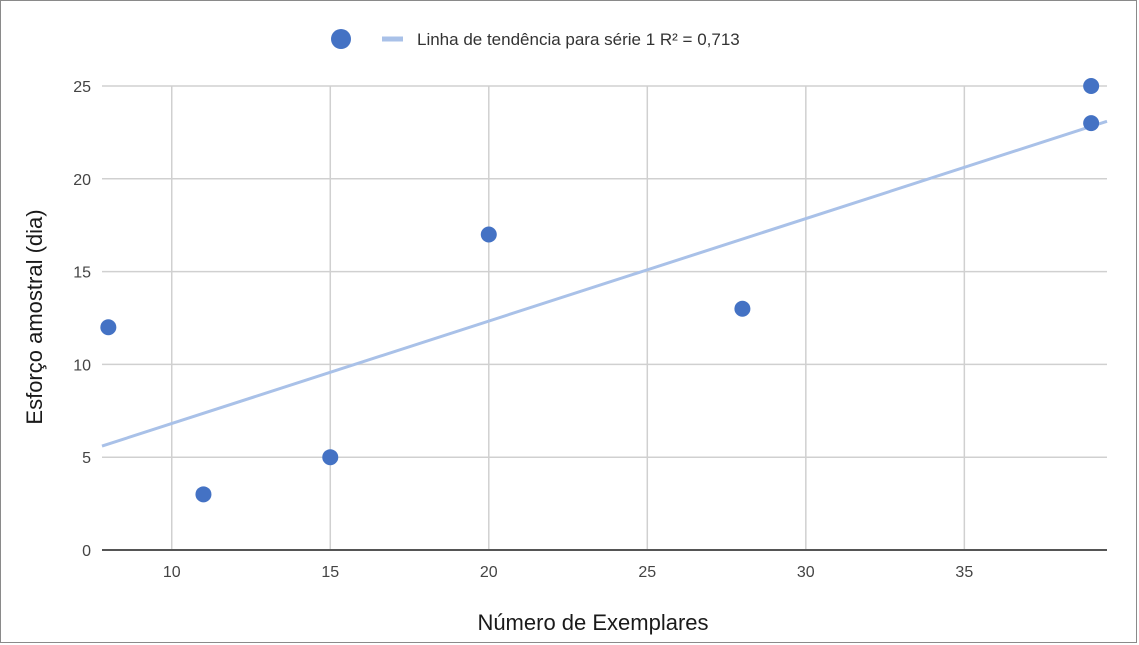 This screenshot has height=645, width=1139. What do you see at coordinates (647, 572) in the screenshot?
I see `x-tick-label: 25` at bounding box center [647, 572].